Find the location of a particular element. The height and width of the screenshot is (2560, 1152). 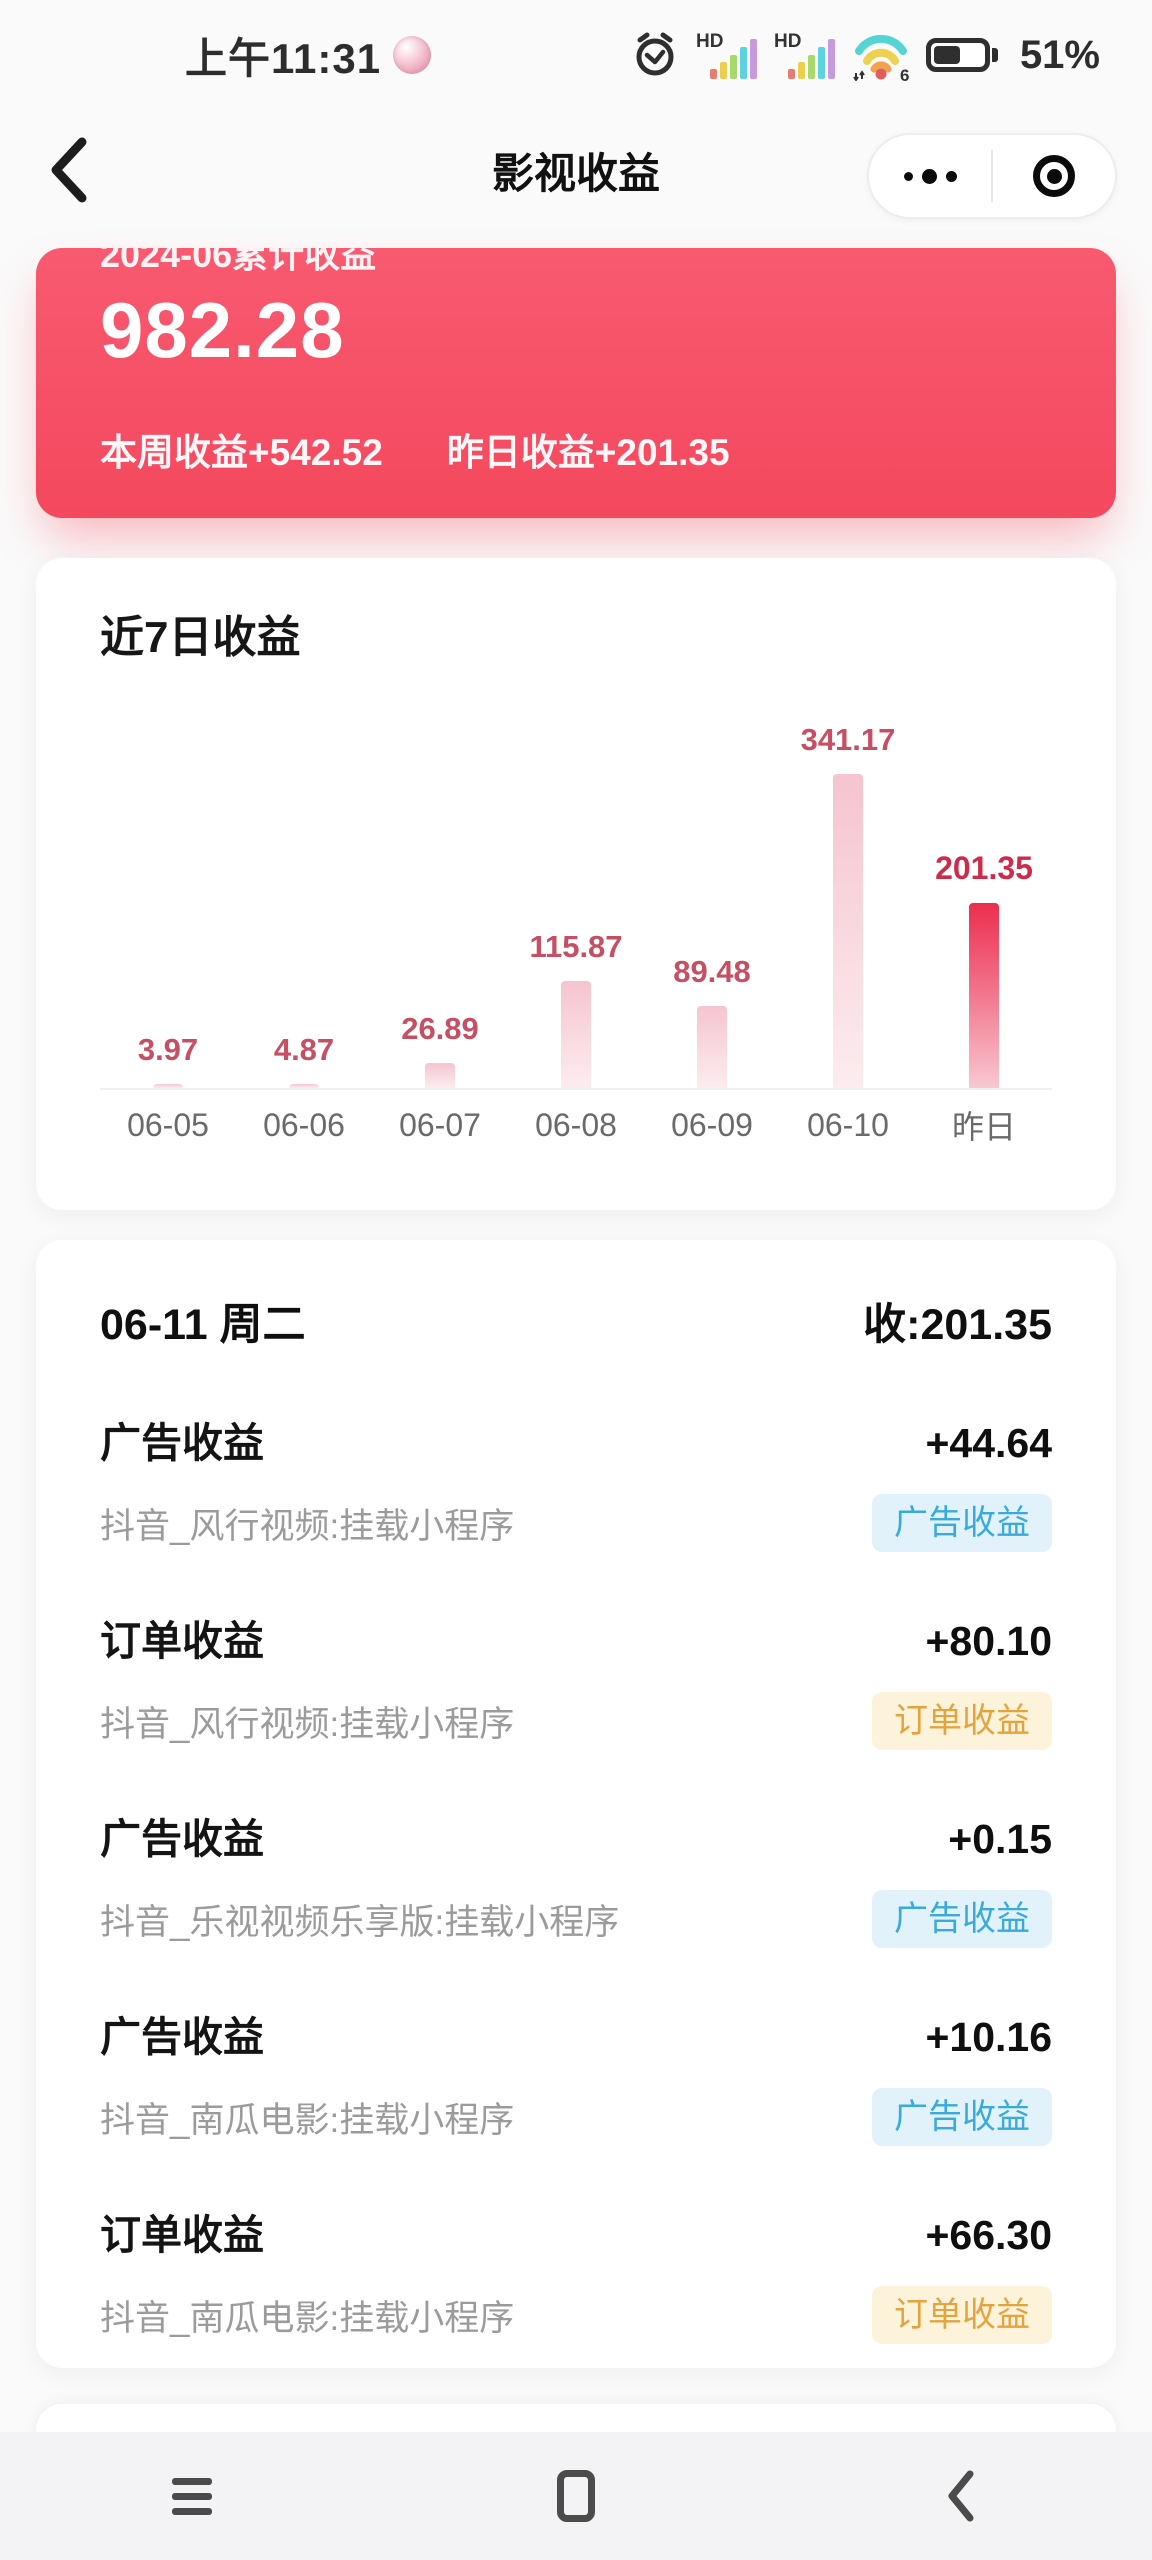

period-label: 2024-06累计收益 is located at coordinates (238, 261).